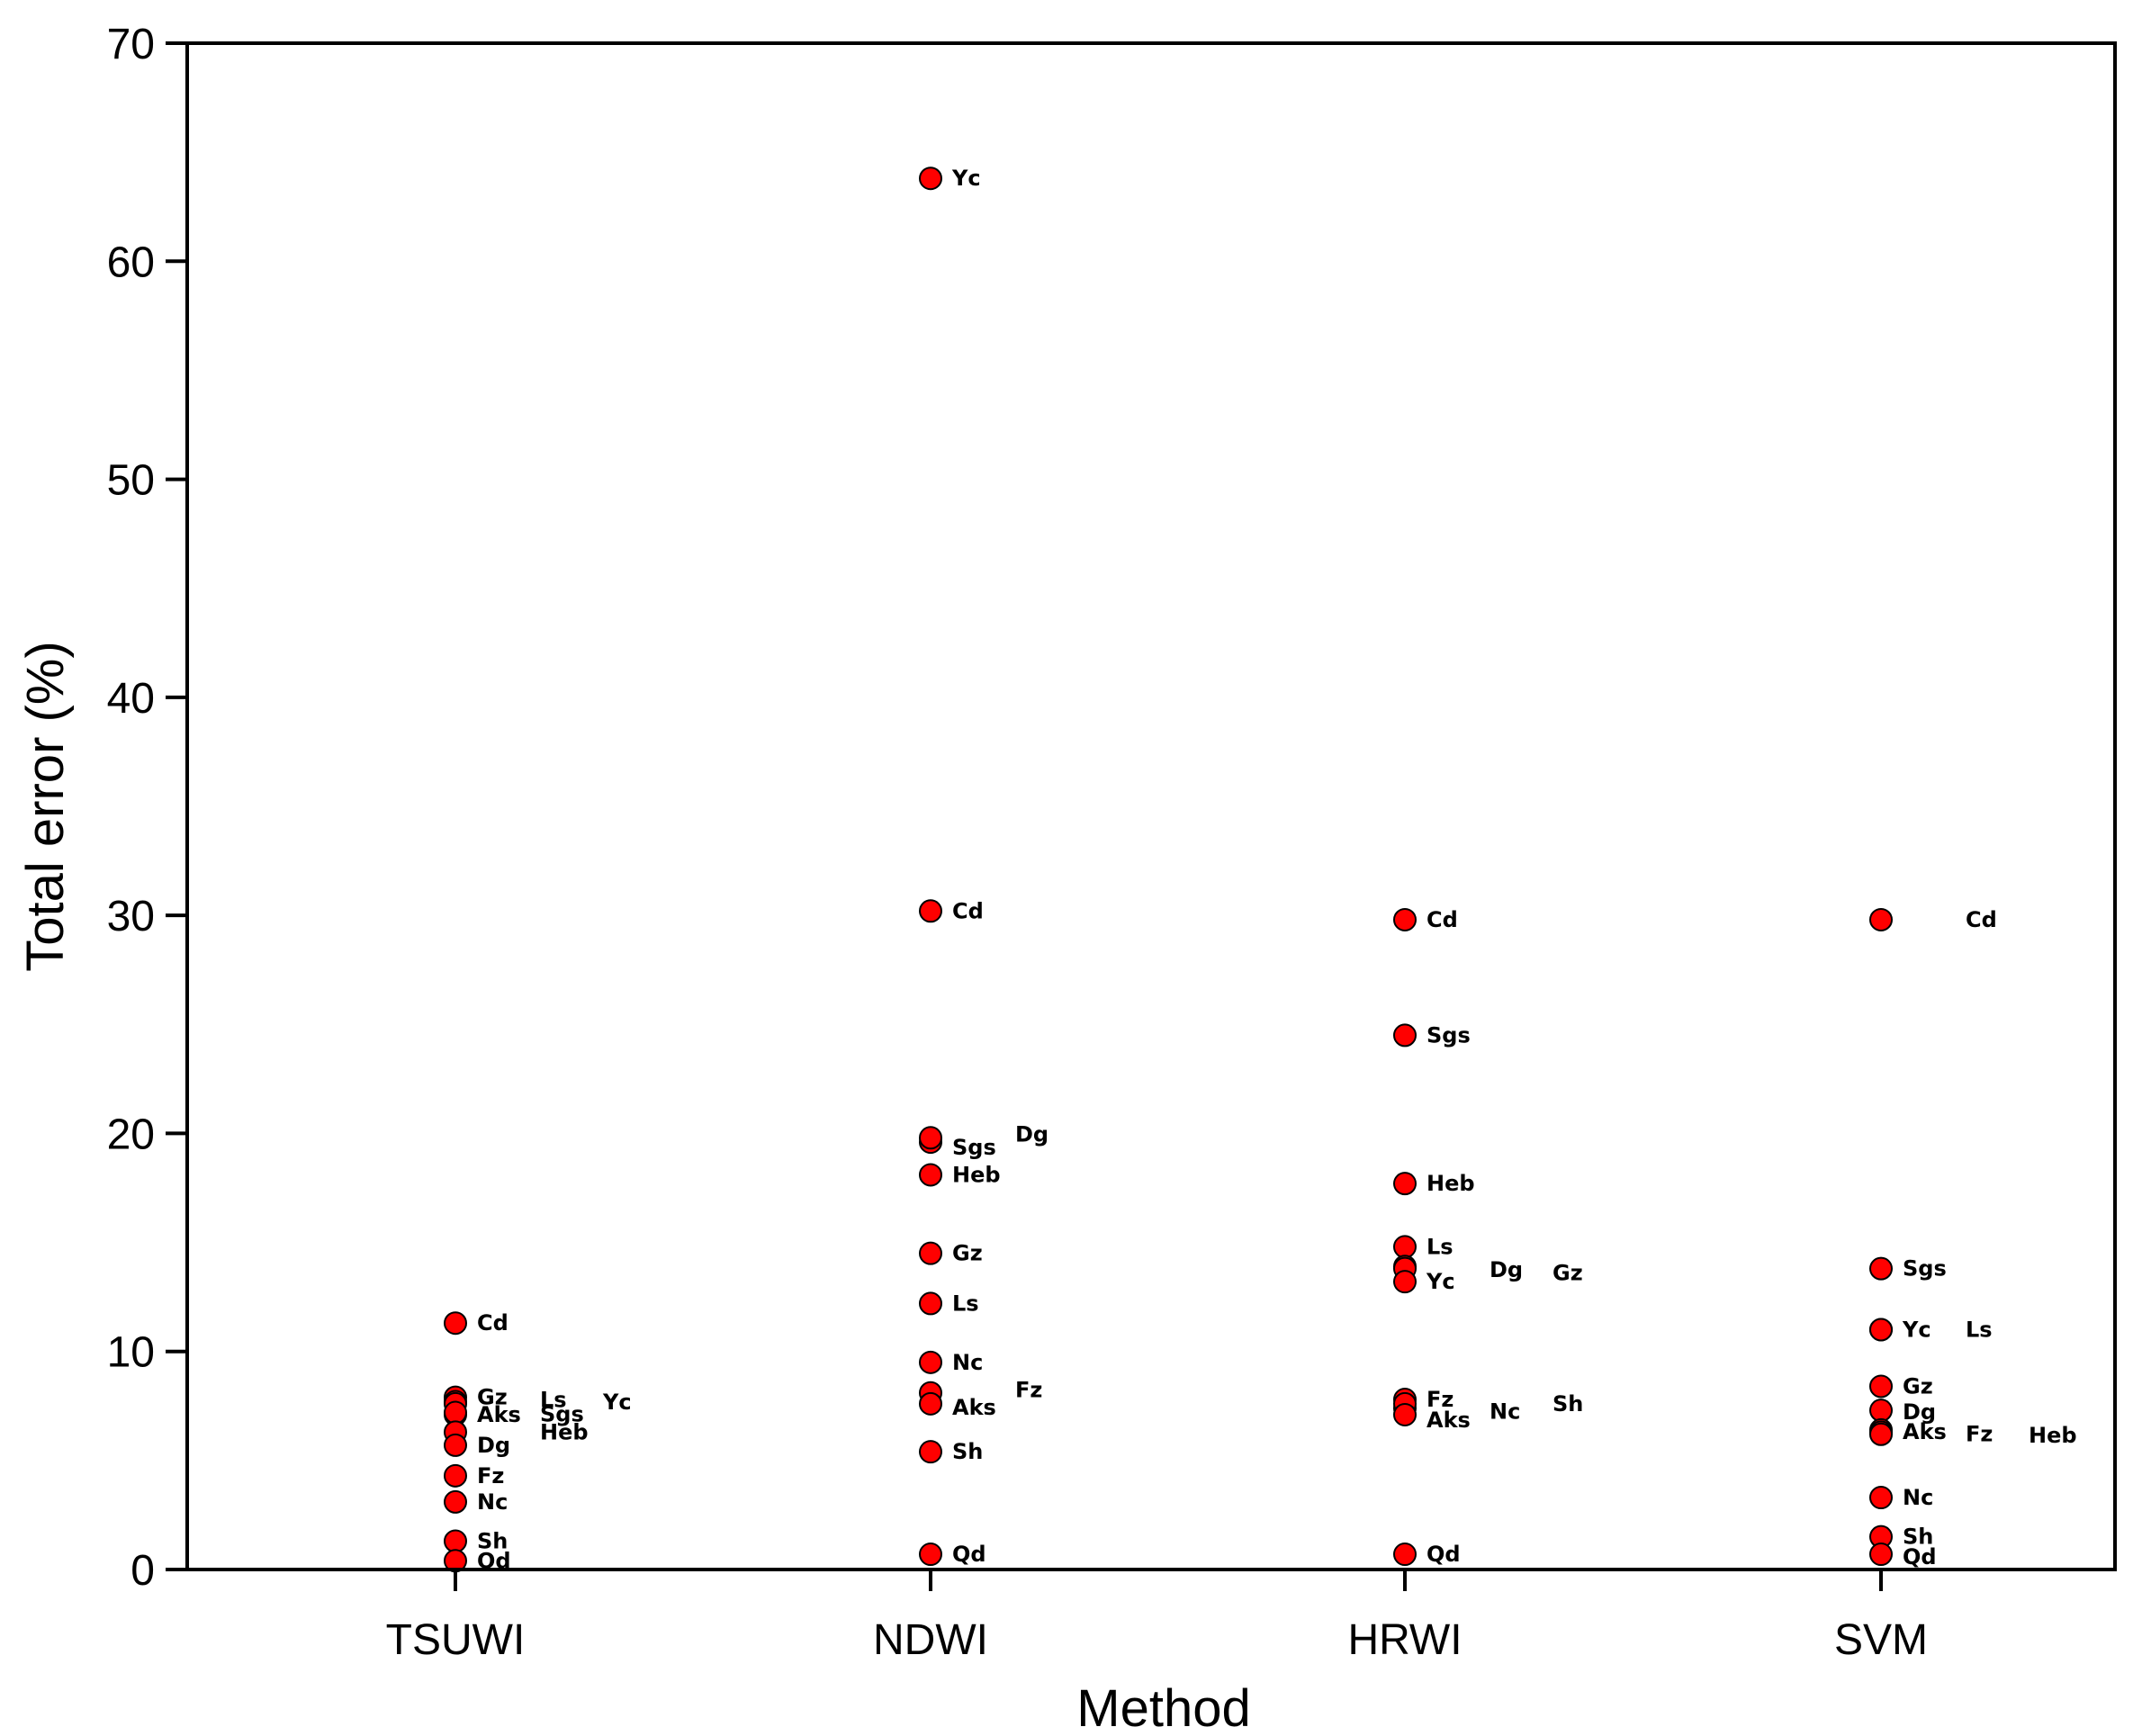 The image size is (2133, 1736). I want to click on point-label-hrwi-gz: Gz, so click(1567, 1273).